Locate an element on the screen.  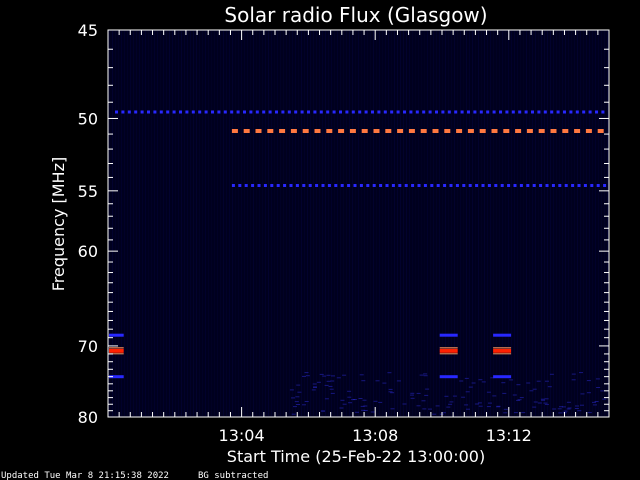
background-note: BG subtracted is located at coordinates (233, 475).